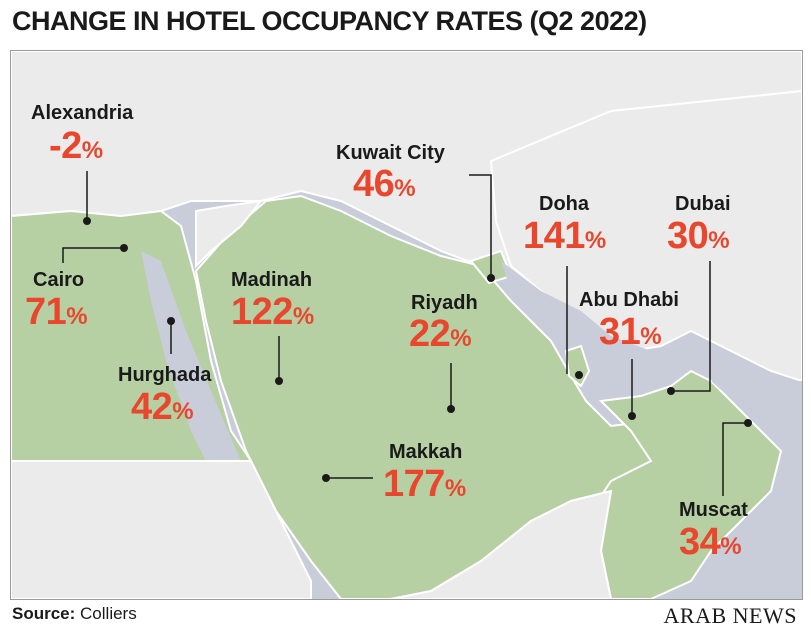 Image resolution: width=811 pixels, height=641 pixels. I want to click on city-dubai-name: Dubai, so click(703, 204).